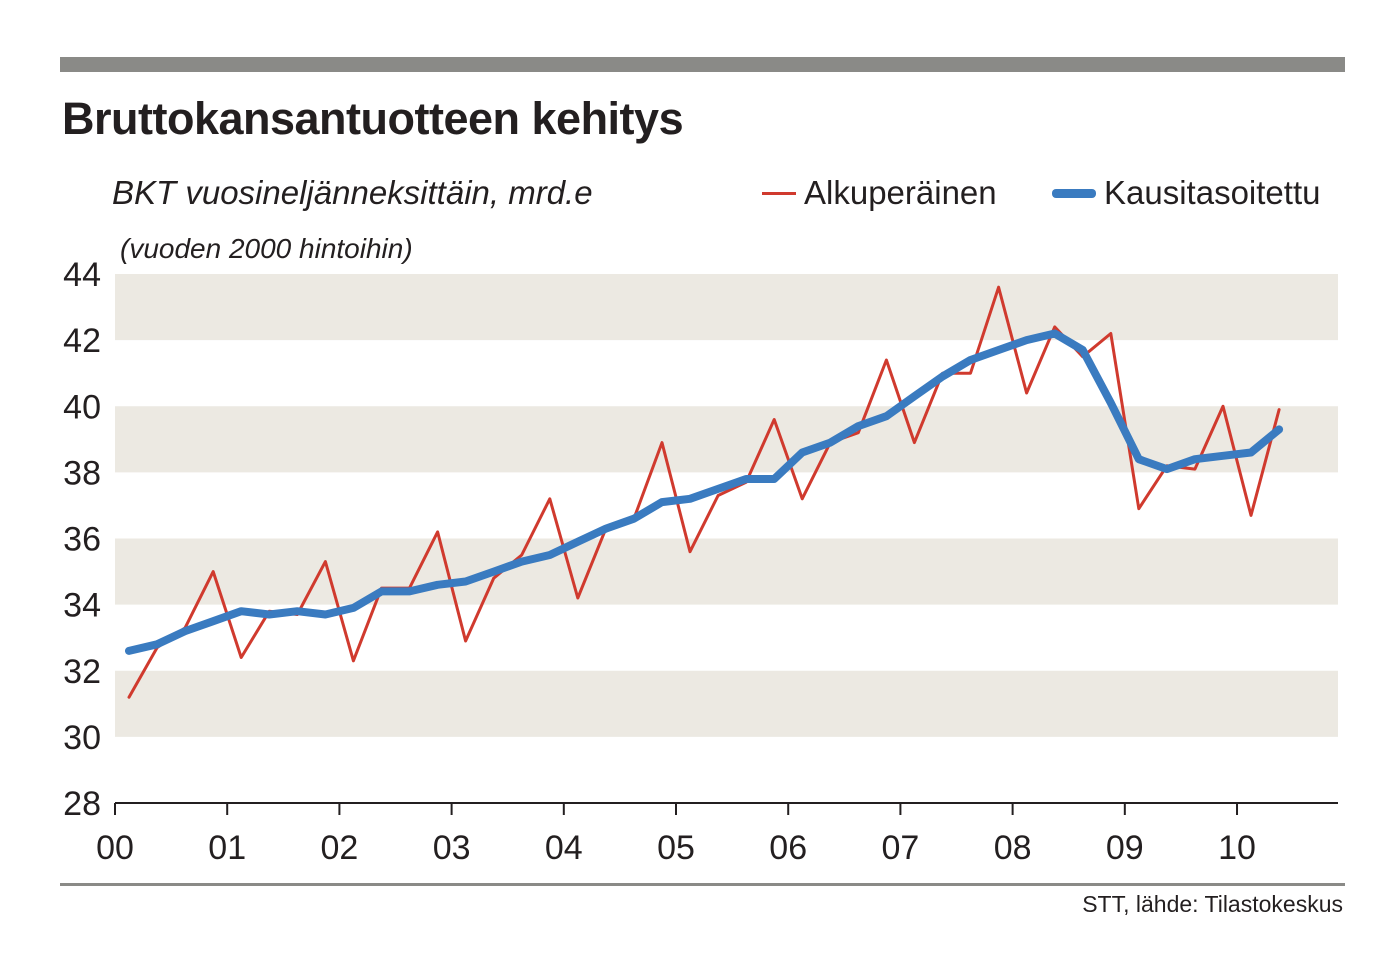  What do you see at coordinates (452, 848) in the screenshot?
I see `x-tick-label-03: 03` at bounding box center [452, 848].